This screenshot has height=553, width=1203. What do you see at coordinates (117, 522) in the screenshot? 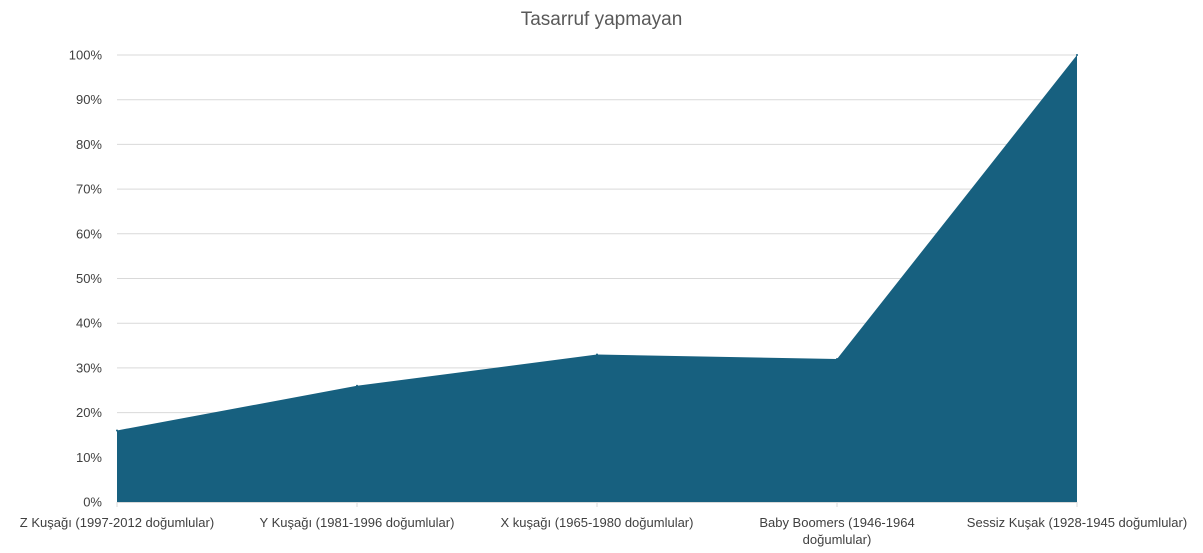
I see `x-tick-label: Z Kuşağı (1997-2012 doğumlular)` at bounding box center [117, 522].